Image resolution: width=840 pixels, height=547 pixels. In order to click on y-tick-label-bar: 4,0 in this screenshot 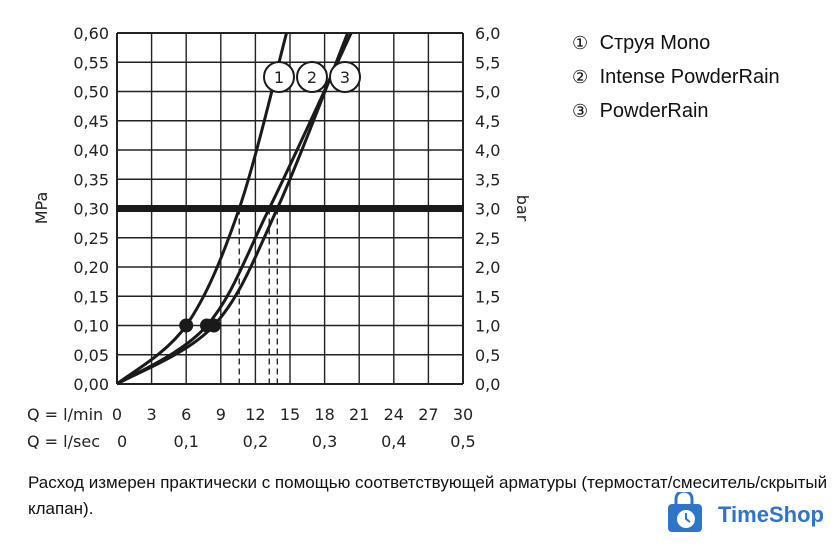, I will do `click(487, 150)`.